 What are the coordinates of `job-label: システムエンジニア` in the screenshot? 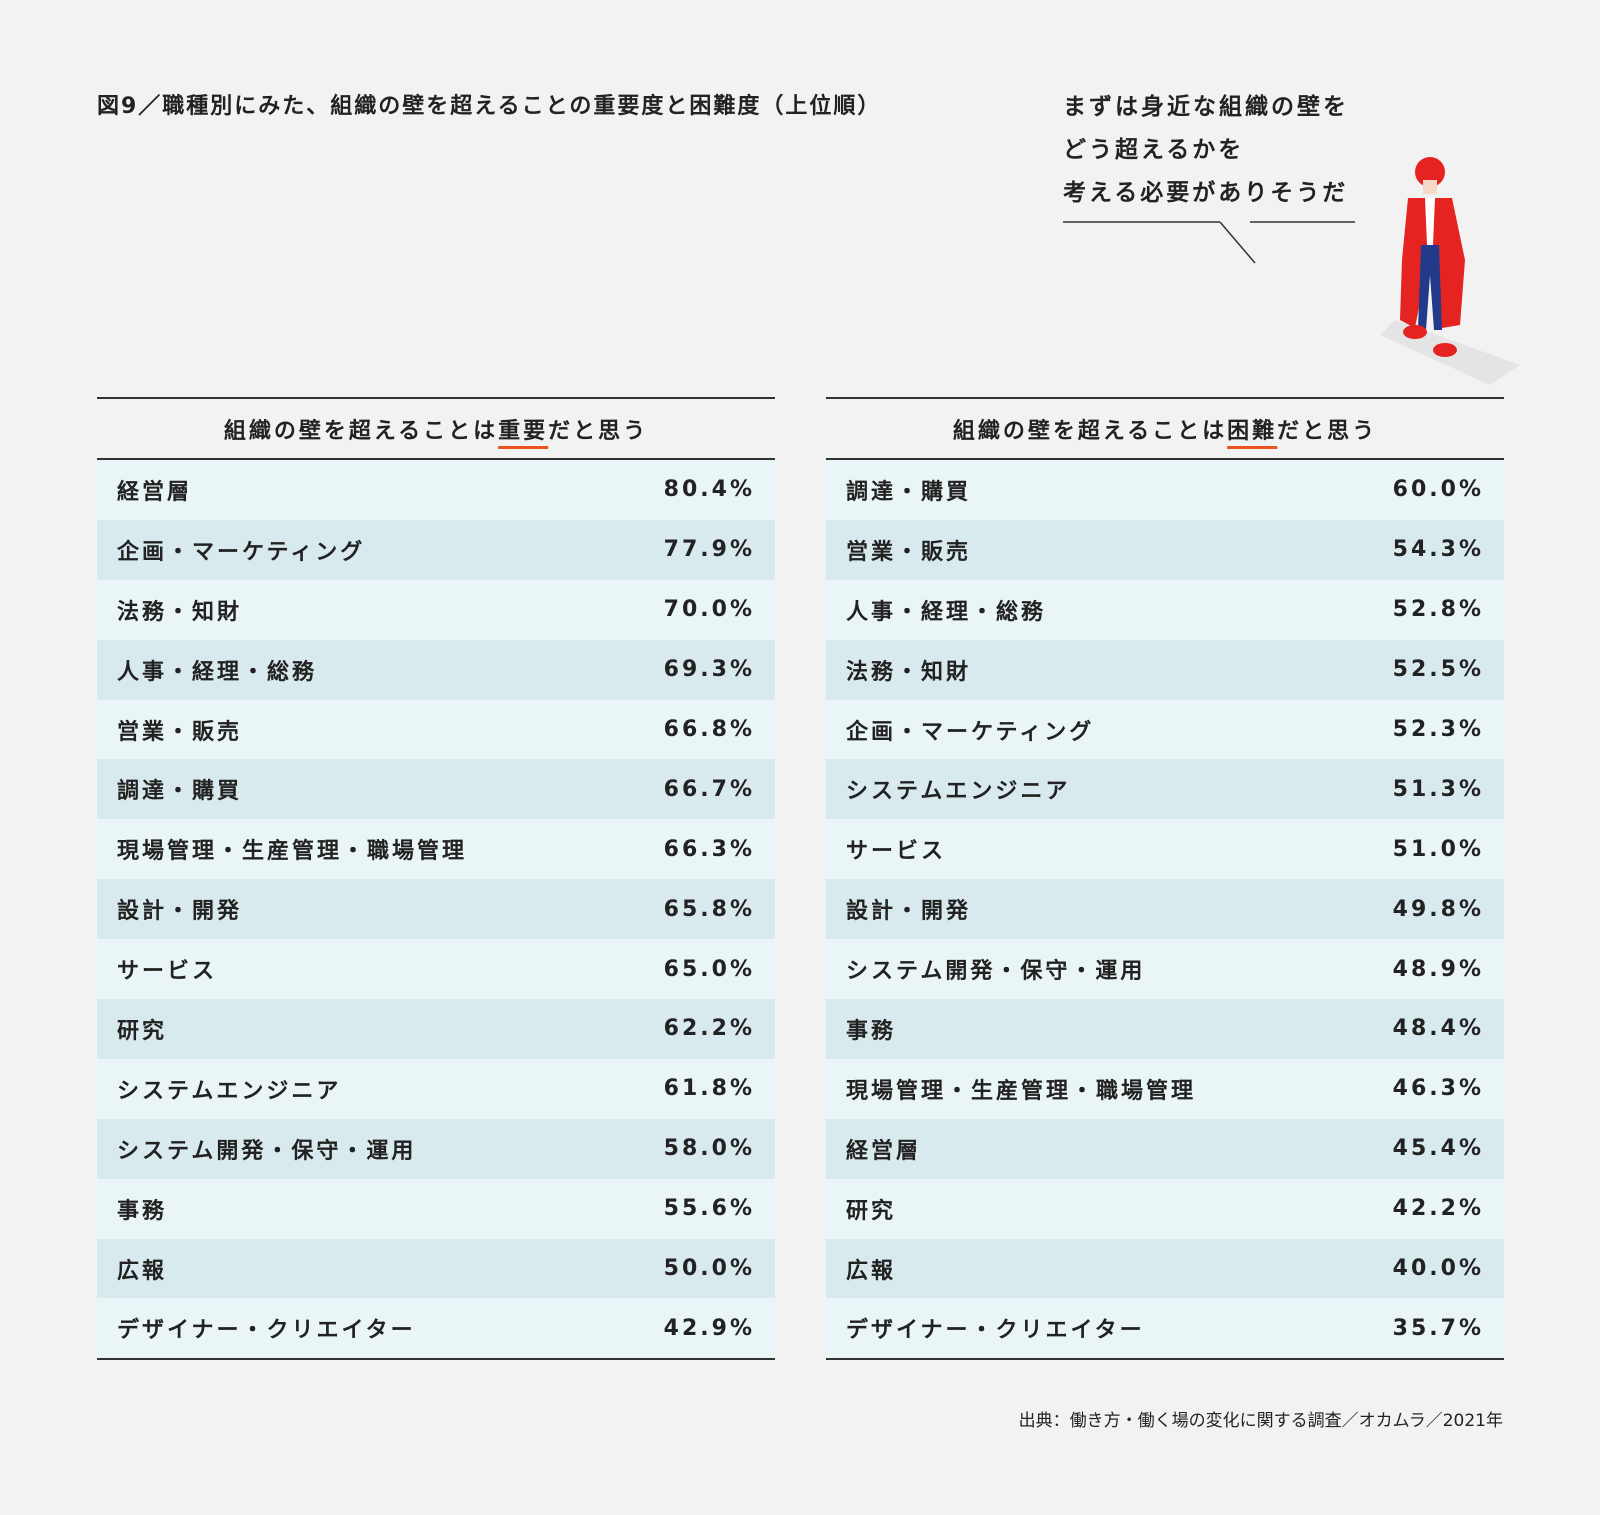 It's located at (229, 1091).